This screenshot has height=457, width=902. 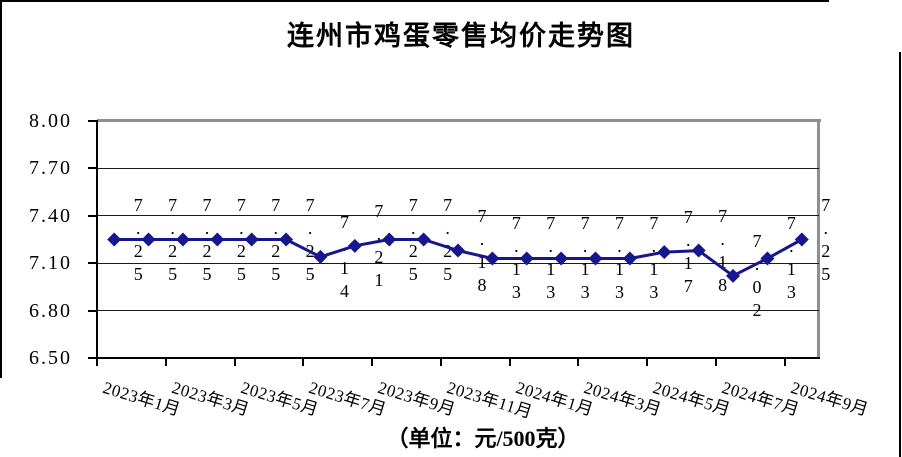 What do you see at coordinates (458, 168) in the screenshot?
I see `gridline-7.70` at bounding box center [458, 168].